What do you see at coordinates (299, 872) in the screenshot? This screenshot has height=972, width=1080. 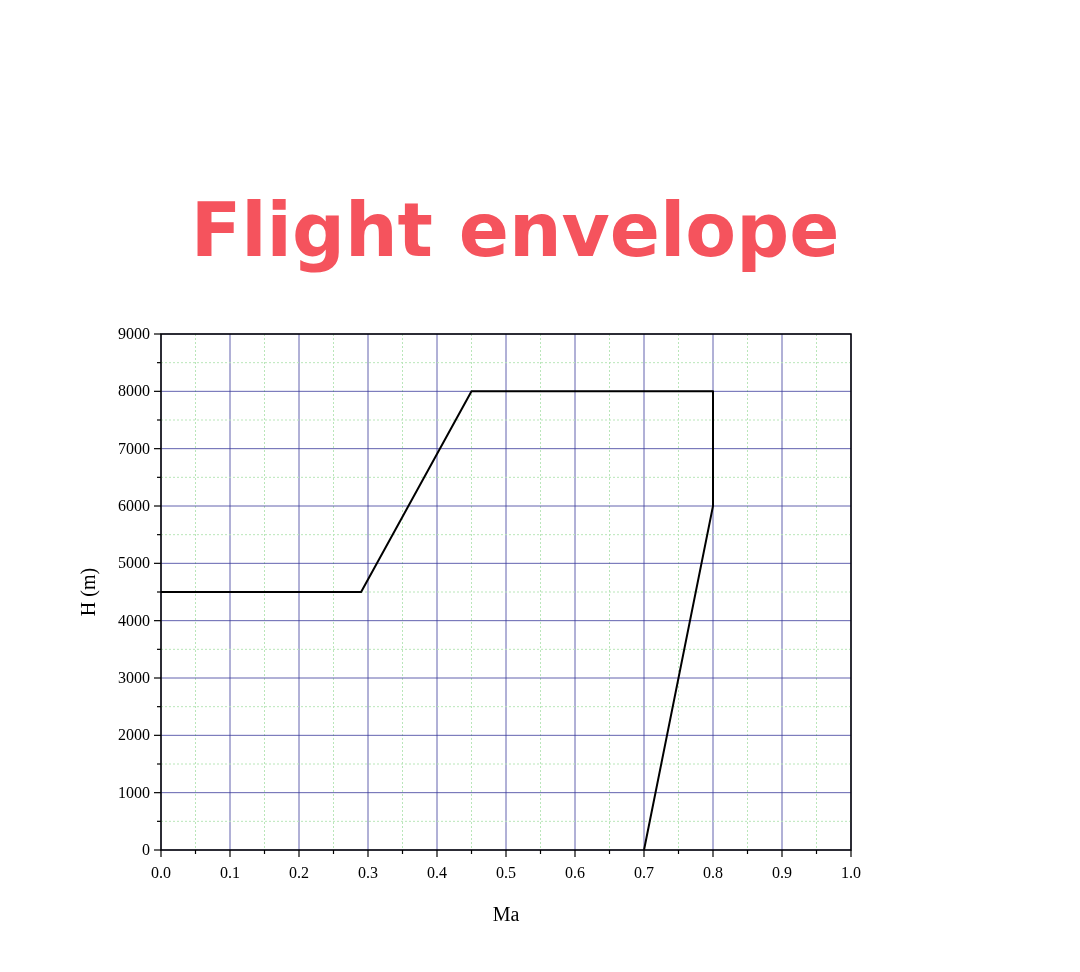 I see `x-tick-label: 0.2` at bounding box center [299, 872].